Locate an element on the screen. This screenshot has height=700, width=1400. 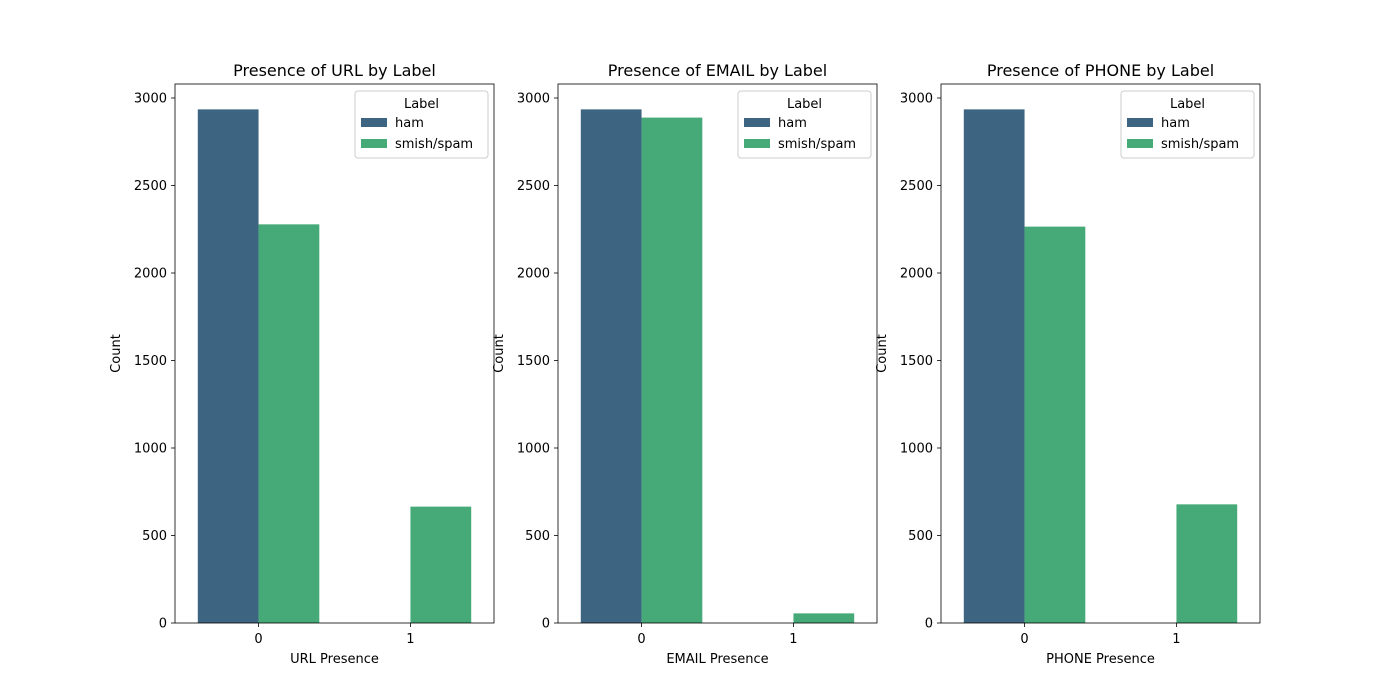
x-axis-label: EMAIL Presence is located at coordinates (717, 659).